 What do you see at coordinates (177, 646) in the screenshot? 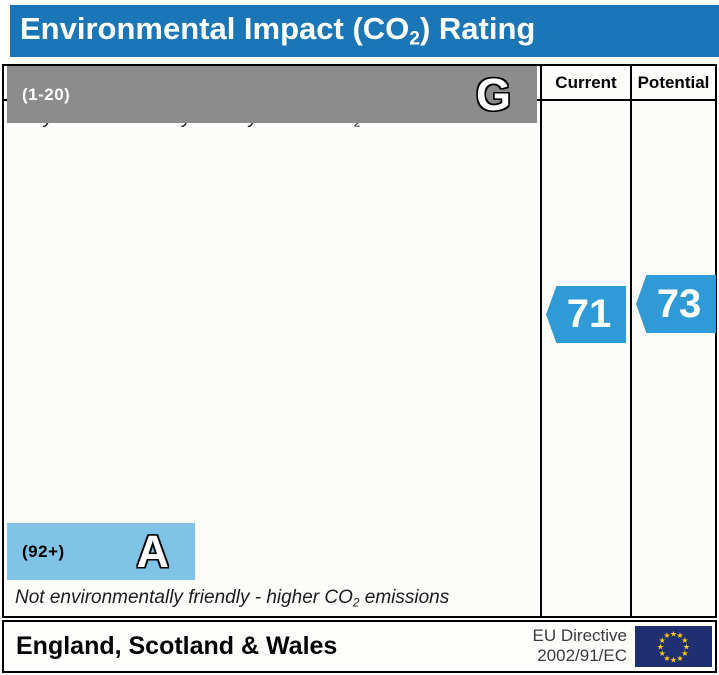
I see `region-label: England, Scotland & Wales` at bounding box center [177, 646].